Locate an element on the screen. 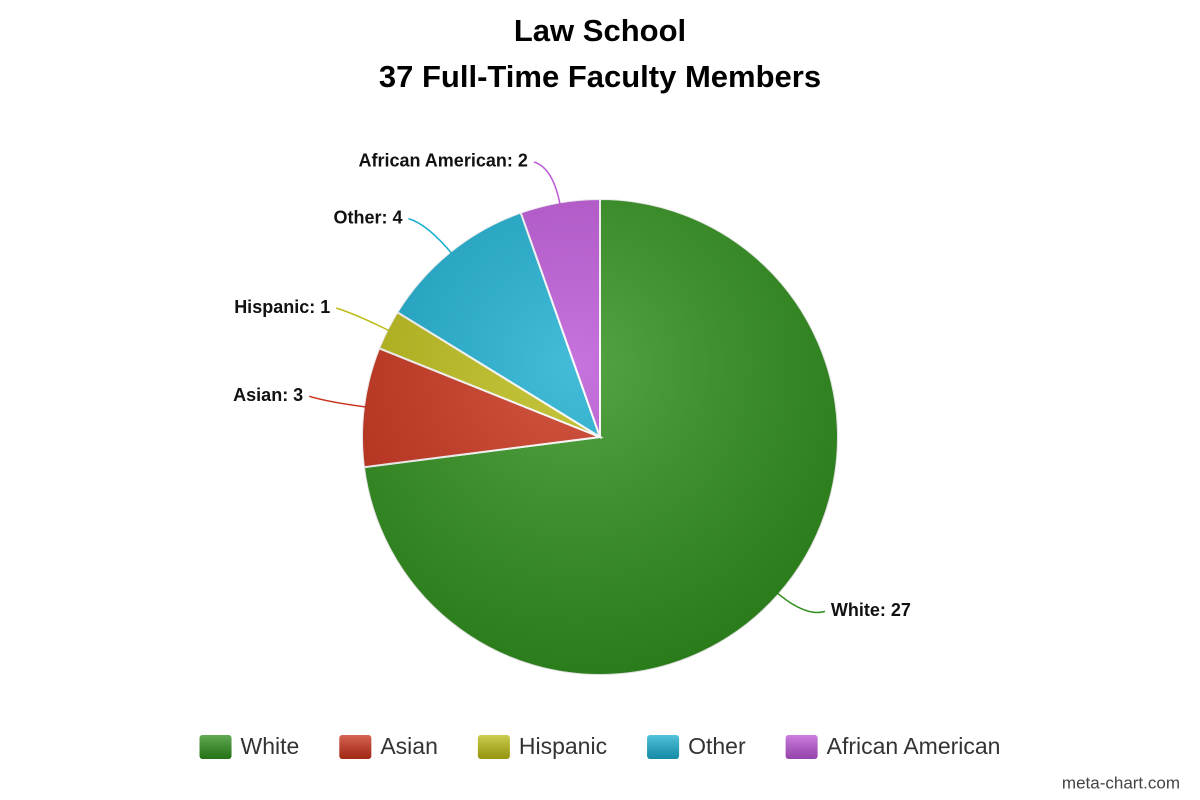 The image size is (1200, 800). data-label: Other: 4 is located at coordinates (367, 217).